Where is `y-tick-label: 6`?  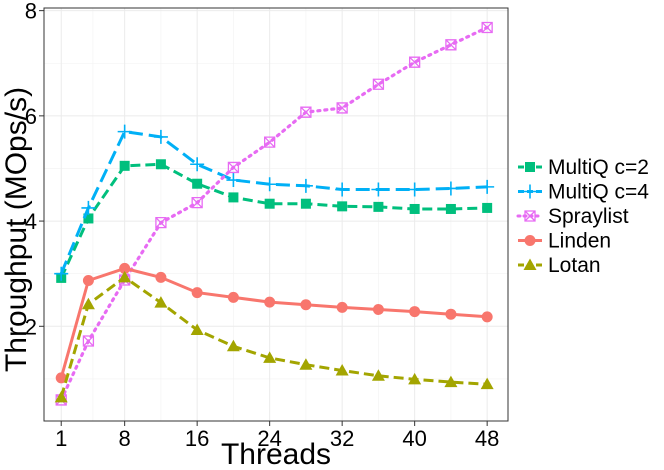
y-tick-label: 6 is located at coordinates (31, 116).